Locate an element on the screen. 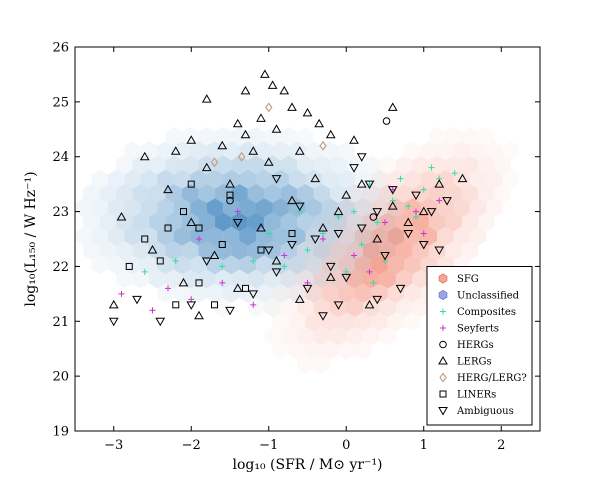 The width and height of the screenshot is (599, 480). legend-marker-sfg is located at coordinates (443, 278).